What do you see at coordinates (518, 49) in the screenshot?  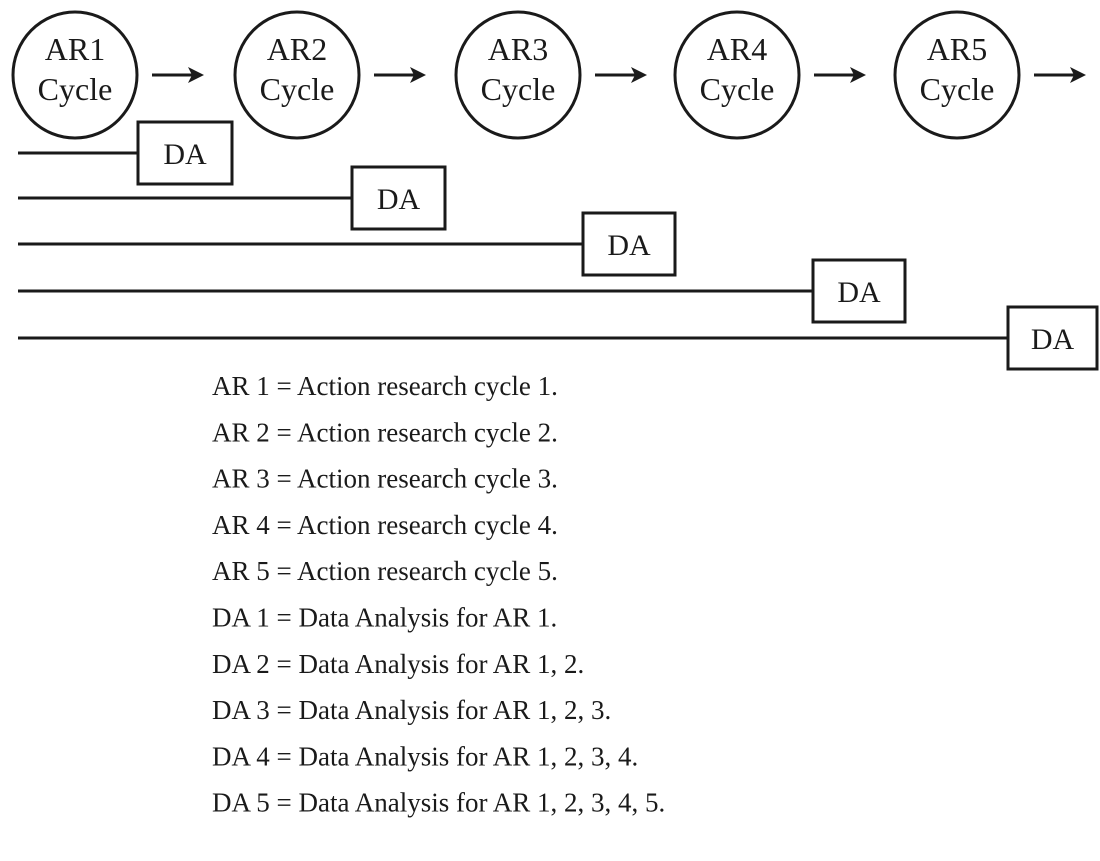 I see `cycle-label: AR3` at bounding box center [518, 49].